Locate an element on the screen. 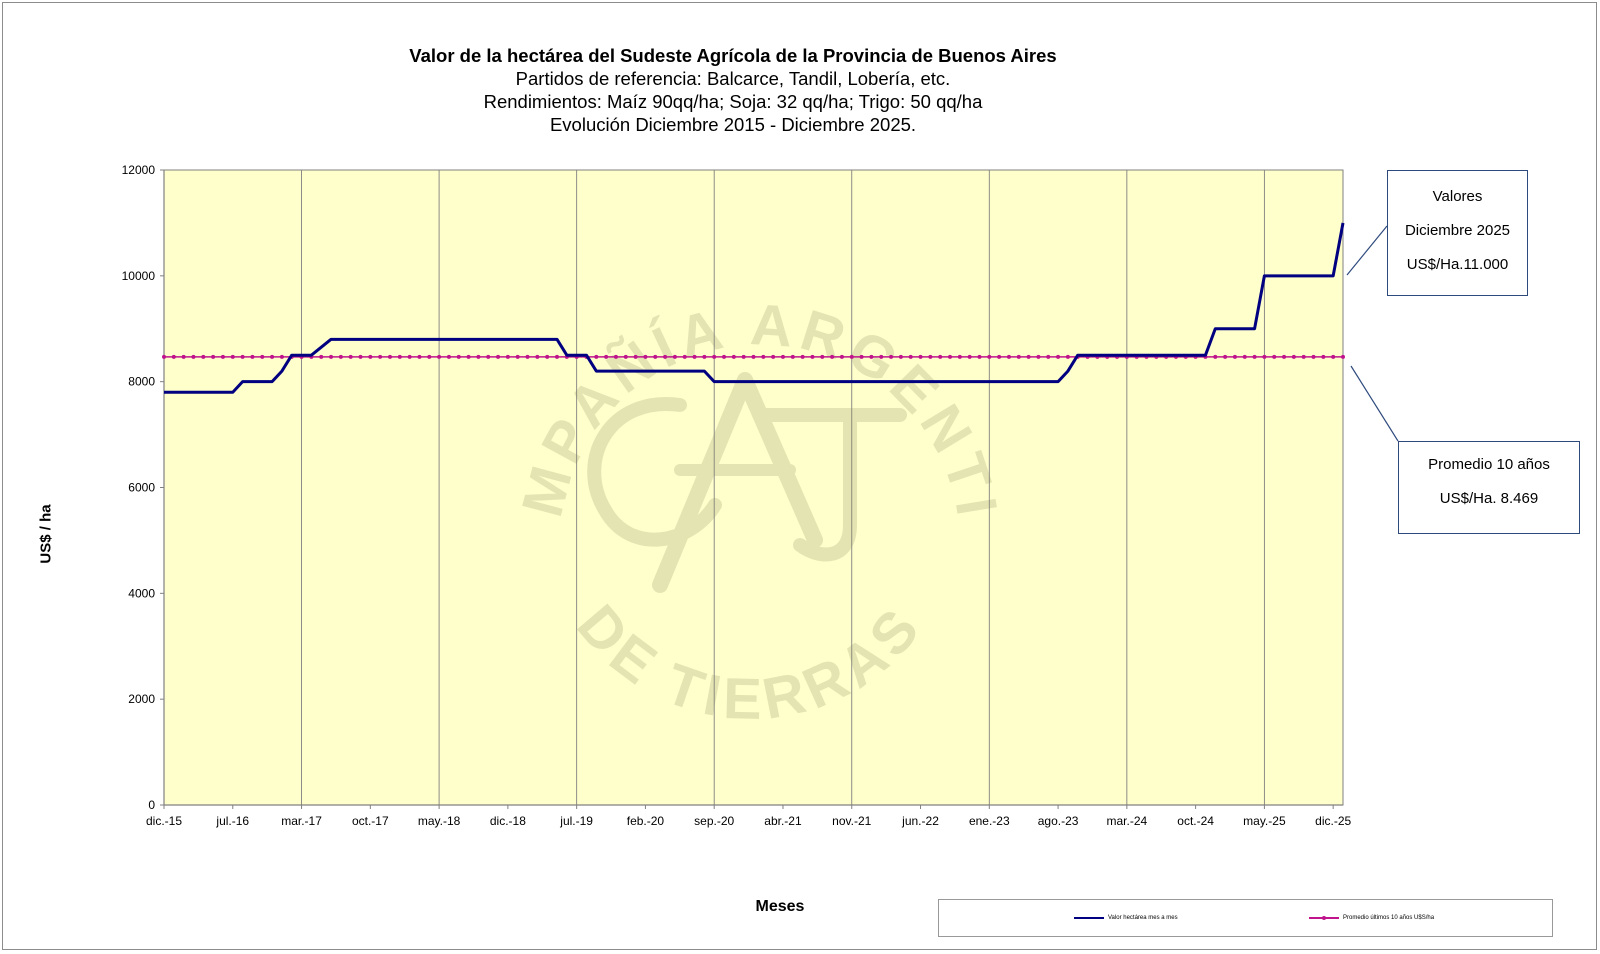  x-tick-label: dic.-18 is located at coordinates (508, 821).